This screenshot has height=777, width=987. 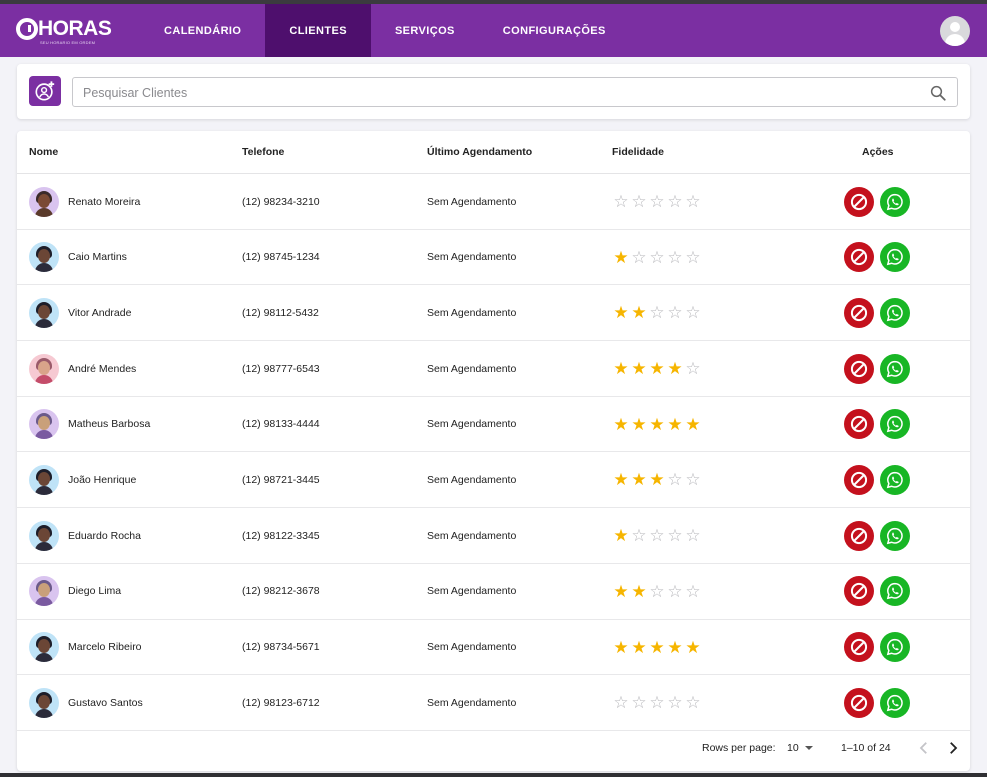 I want to click on client-name: Diego Lima, so click(x=95, y=591).